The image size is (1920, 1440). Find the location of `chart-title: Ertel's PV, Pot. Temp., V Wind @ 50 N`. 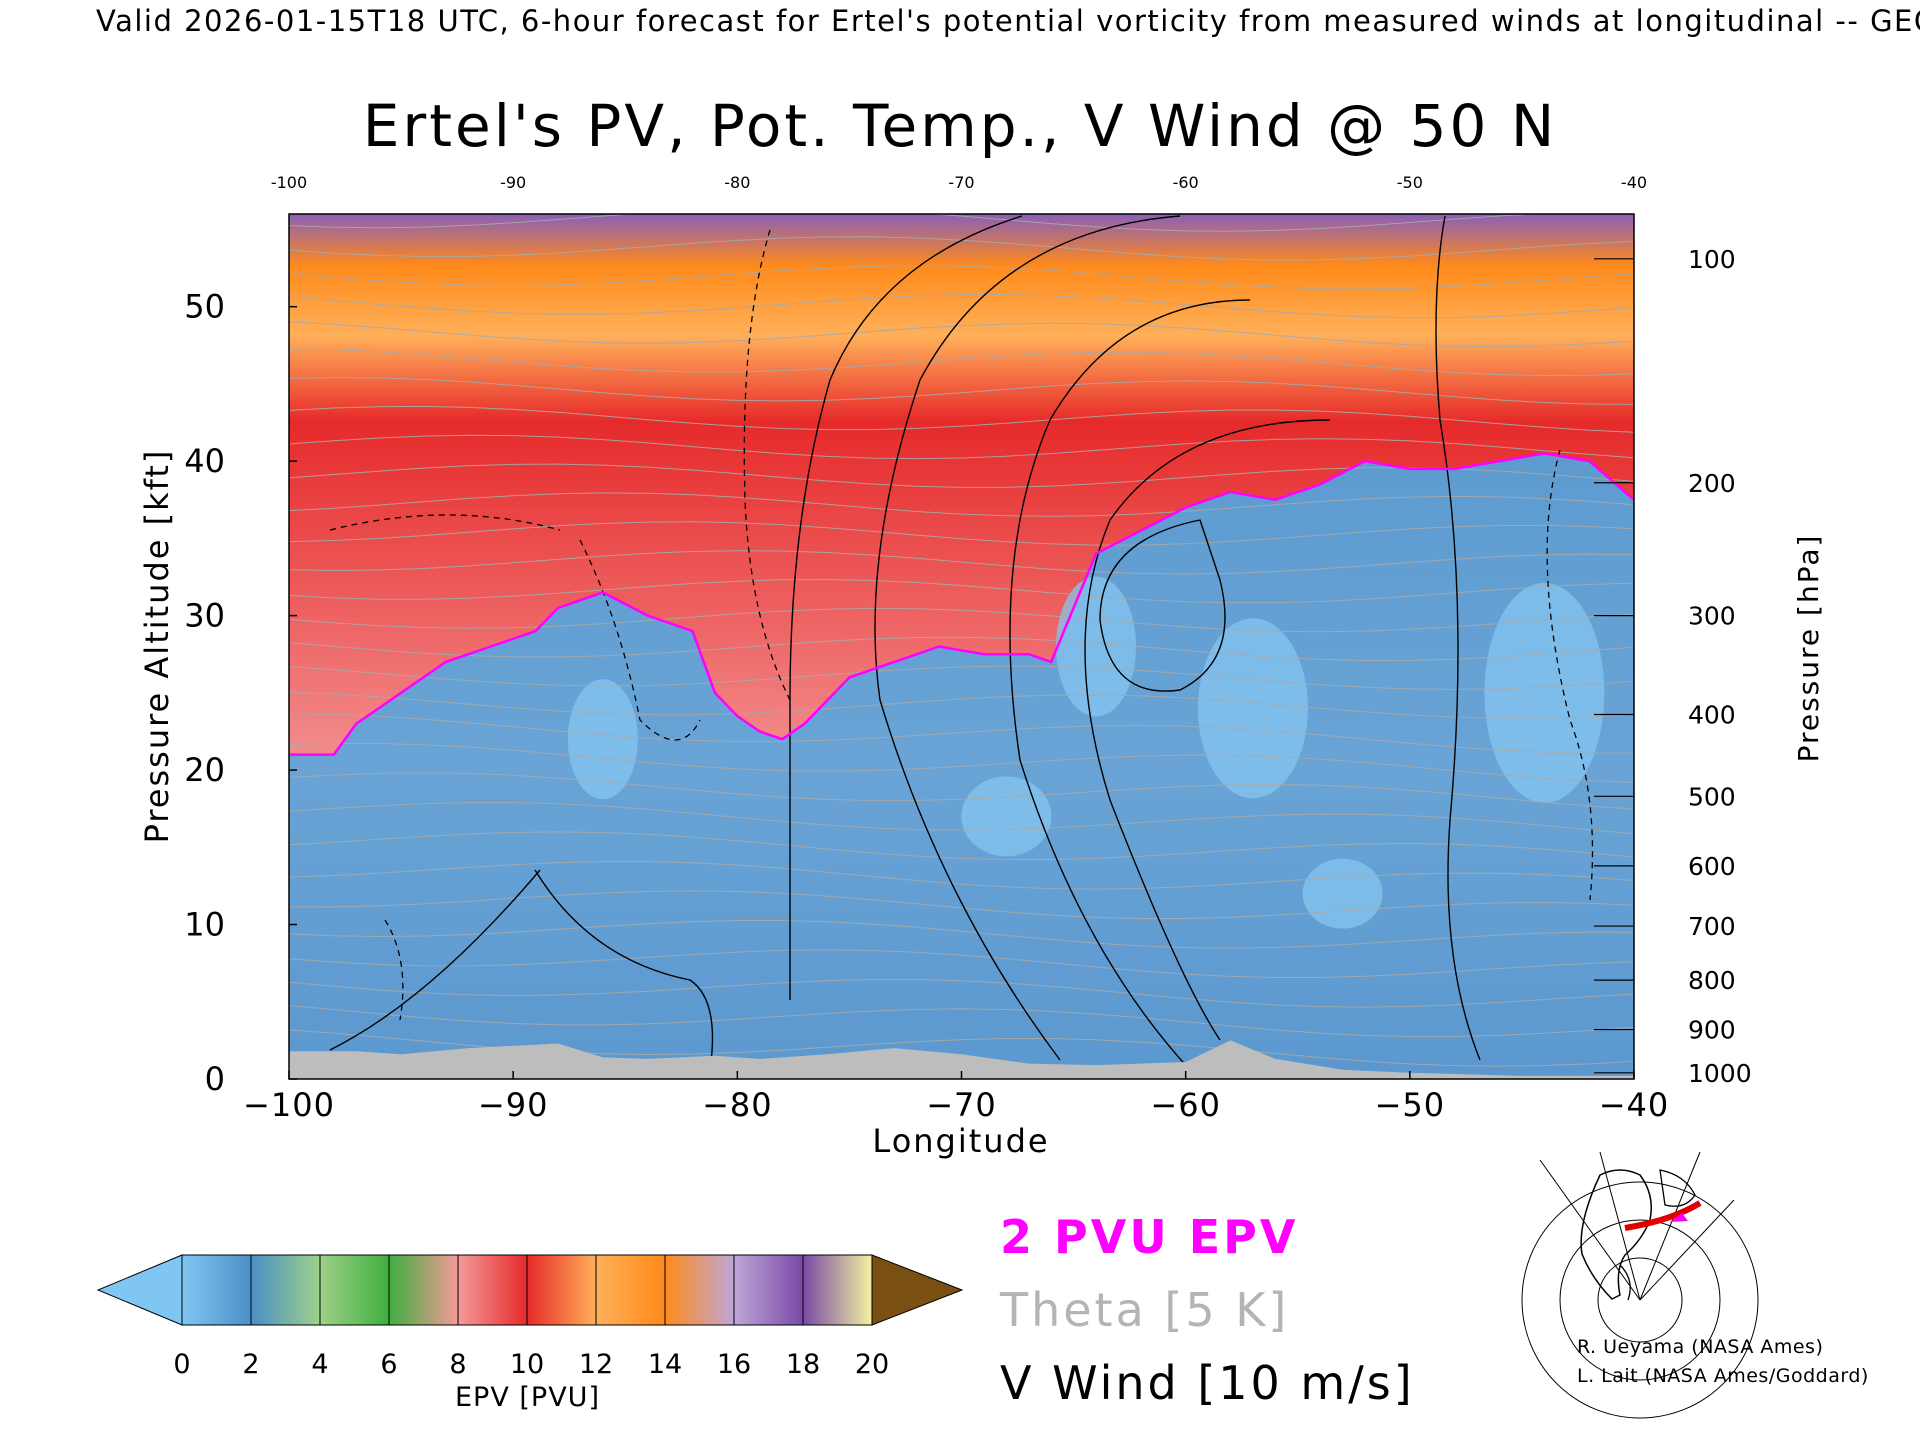

chart-title: Ertel's PV, Pot. Temp., V Wind @ 50 N is located at coordinates (960, 126).